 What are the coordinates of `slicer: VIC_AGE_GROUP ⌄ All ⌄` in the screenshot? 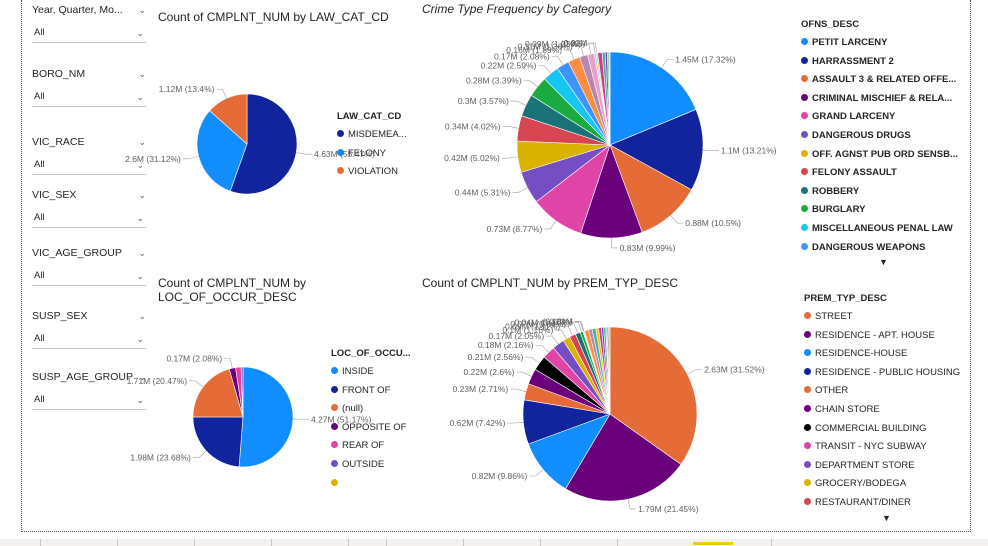 It's located at (89, 266).